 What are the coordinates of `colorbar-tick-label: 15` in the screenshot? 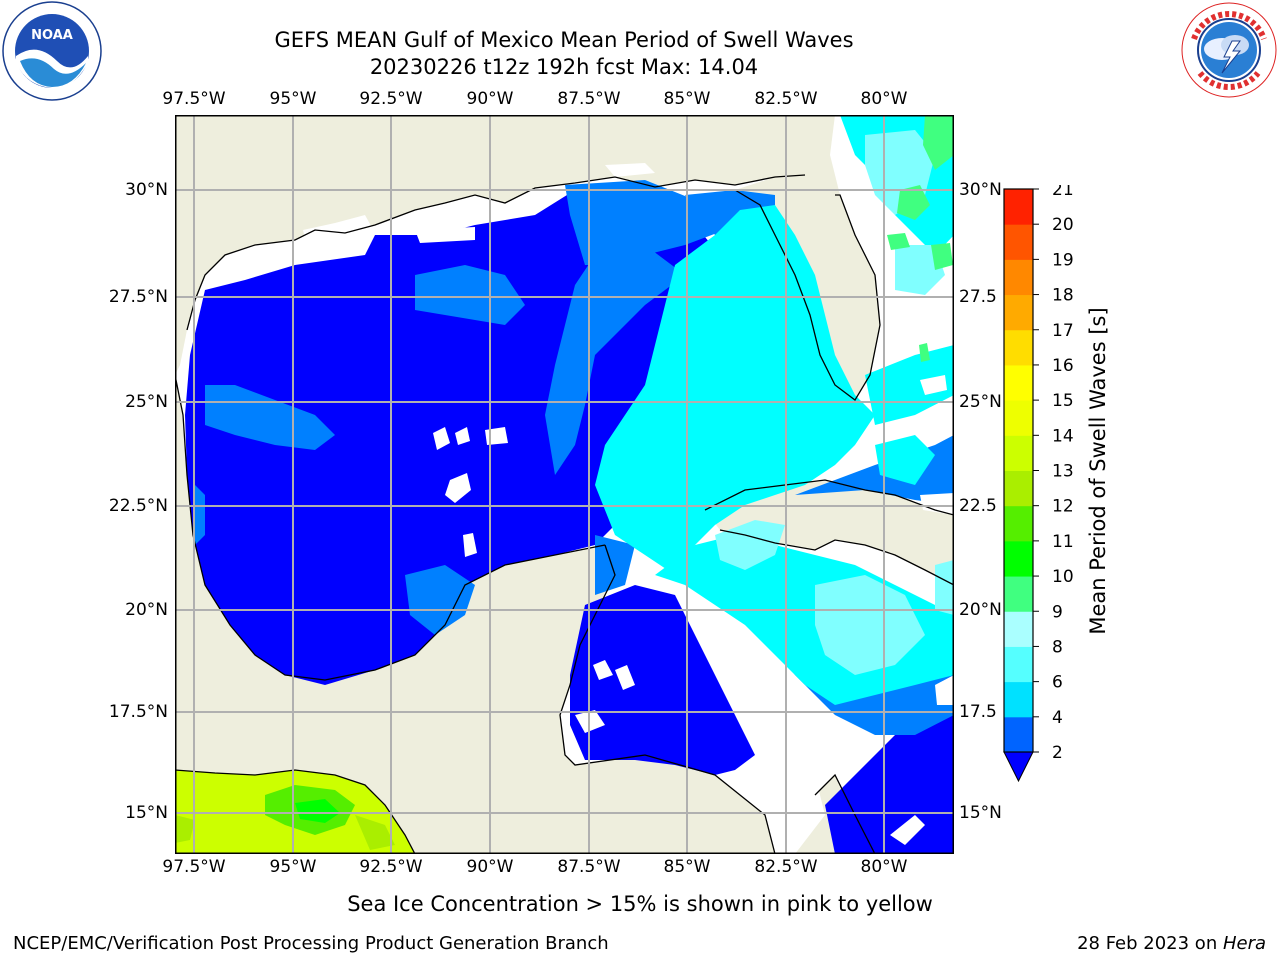 It's located at (1063, 401).